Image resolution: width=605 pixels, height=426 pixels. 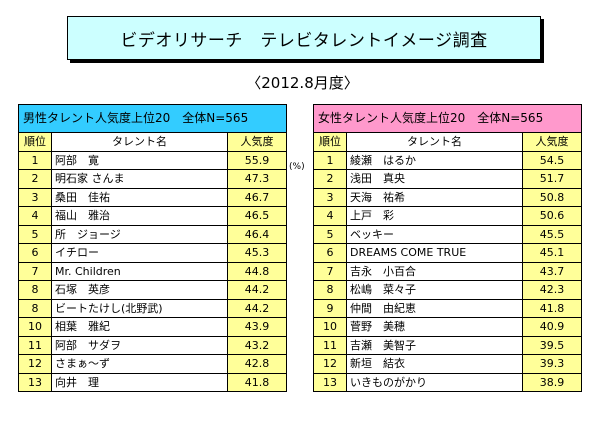 I want to click on table-row: 6 DREAMS COME TRUE 45.1, so click(x=448, y=253).